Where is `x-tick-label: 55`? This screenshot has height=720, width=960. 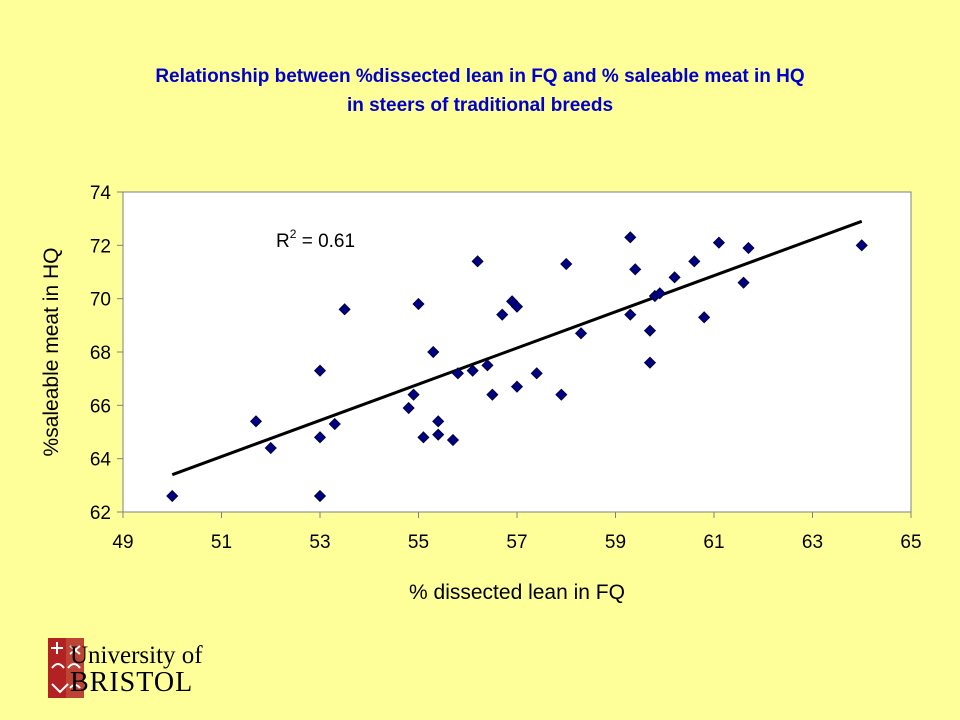 x-tick-label: 55 is located at coordinates (418, 542).